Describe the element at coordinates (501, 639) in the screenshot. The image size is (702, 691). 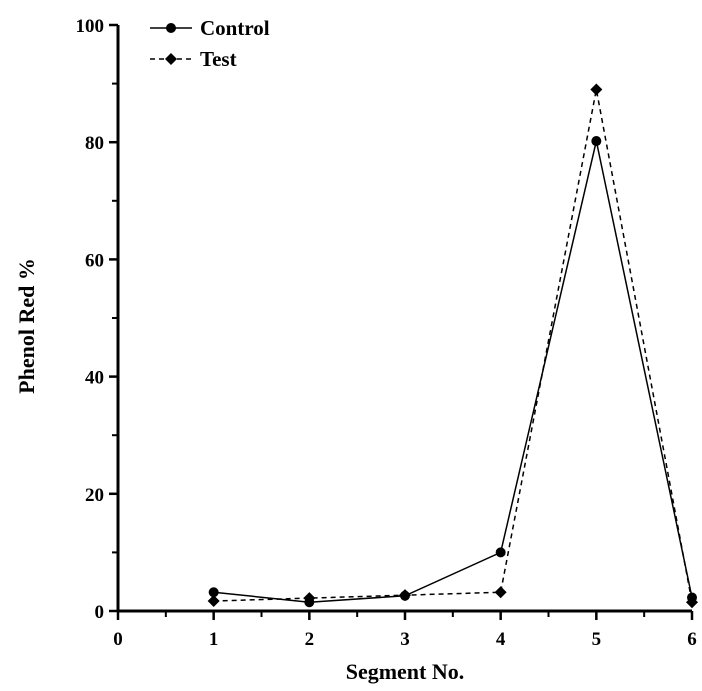
I see `x-tick-label: 4` at that location.